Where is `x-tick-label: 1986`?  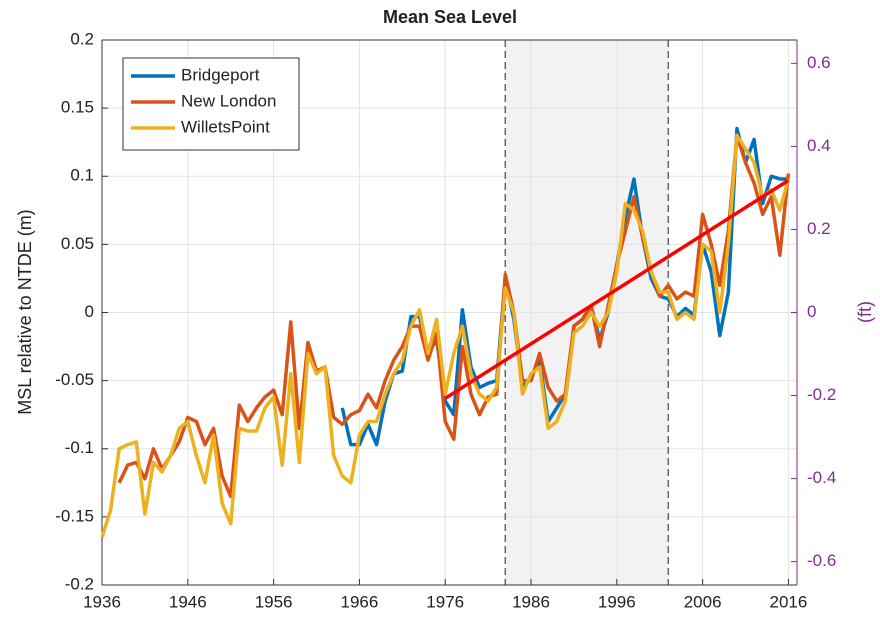
x-tick-label: 1986 is located at coordinates (531, 601).